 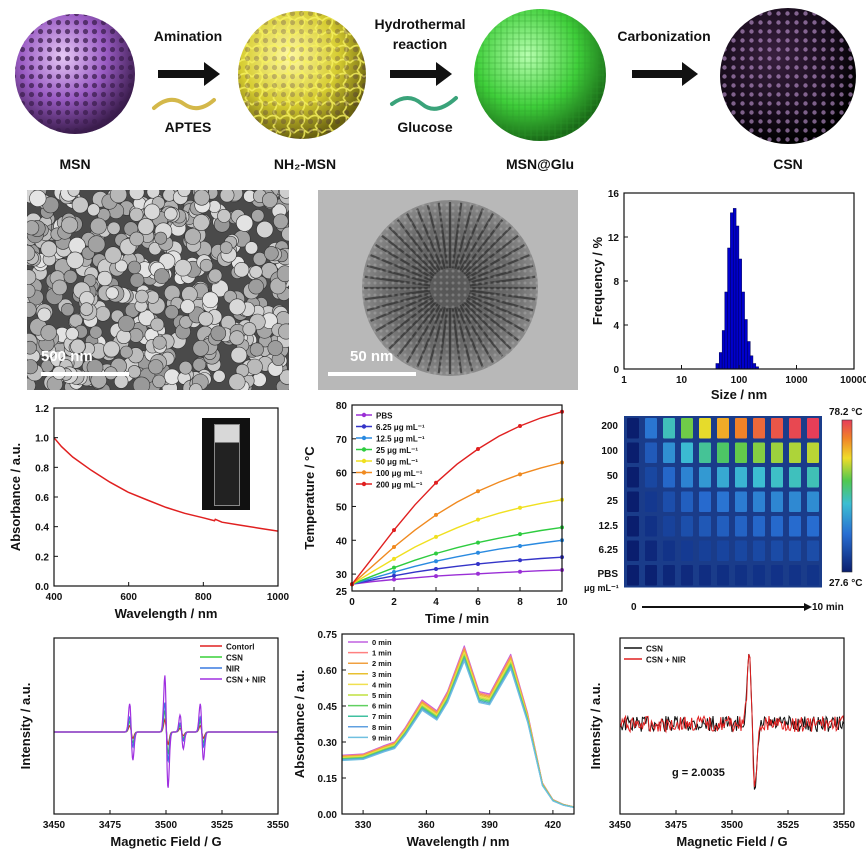 I want to click on y-tick-label: 1.0, so click(x=42, y=439).